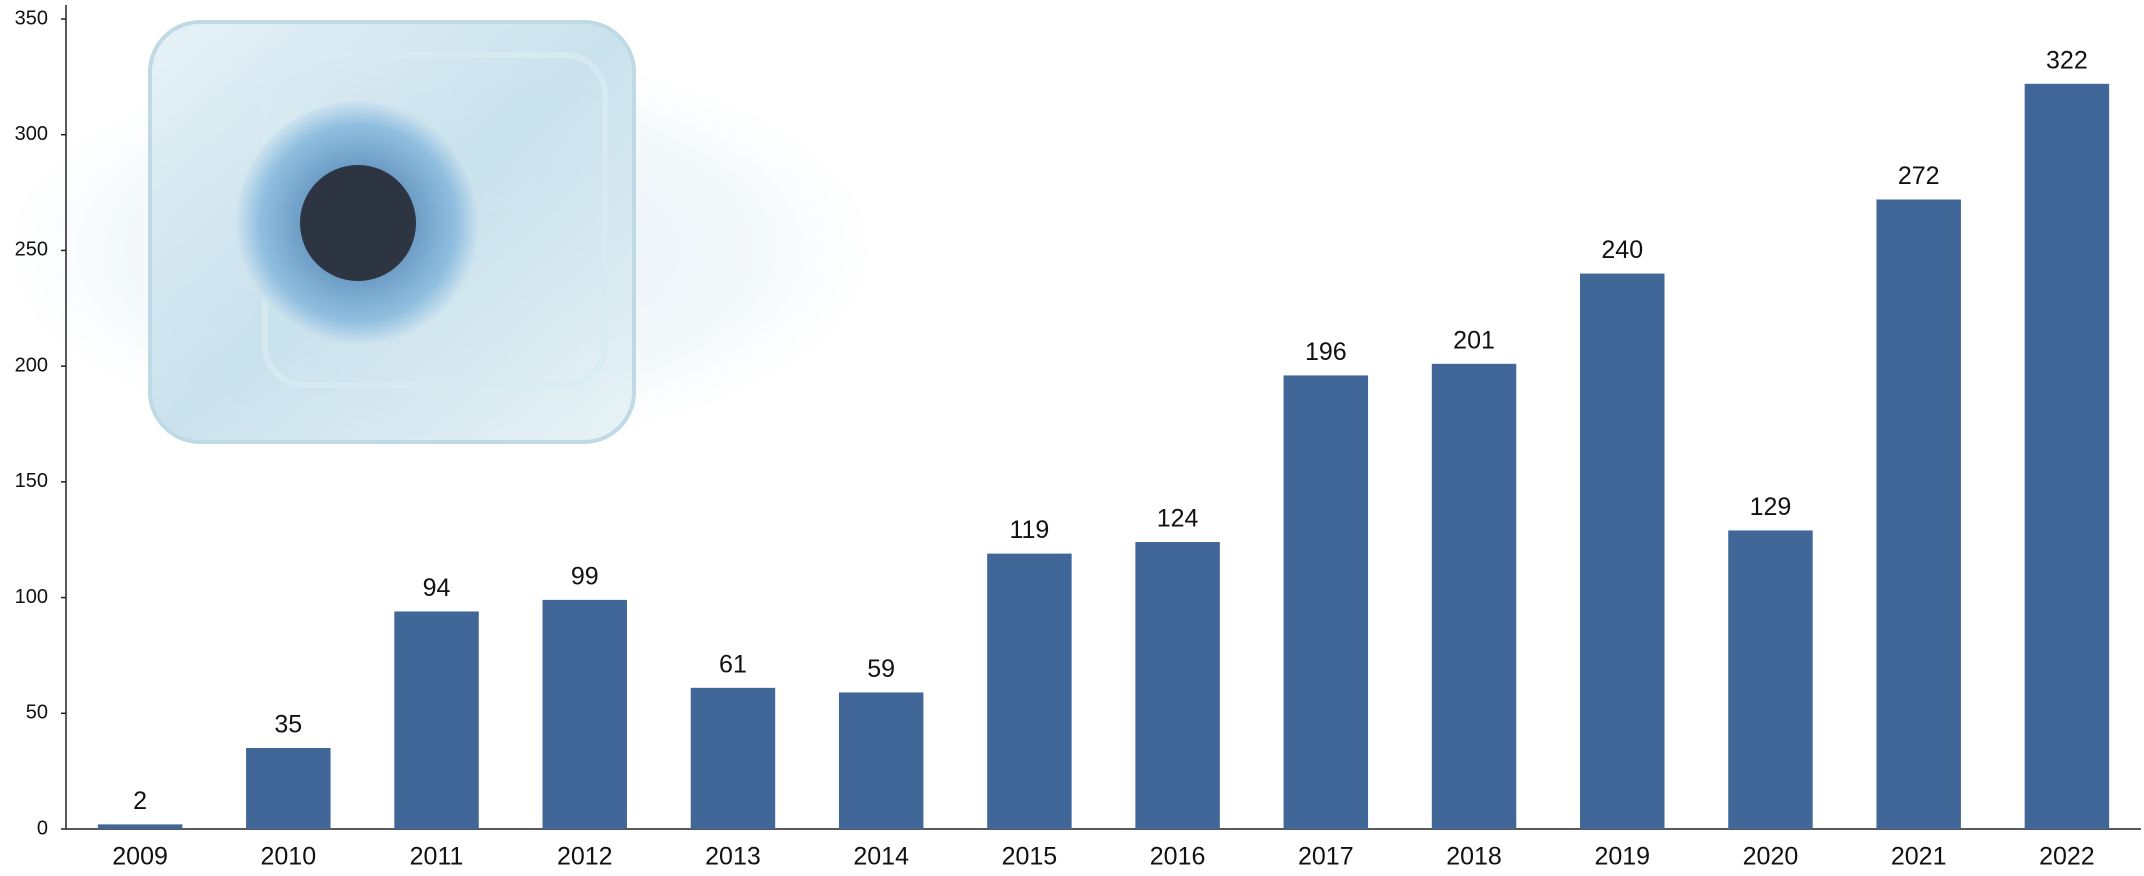 This screenshot has height=876, width=2144. What do you see at coordinates (881, 669) in the screenshot?
I see `value-label: 59` at bounding box center [881, 669].